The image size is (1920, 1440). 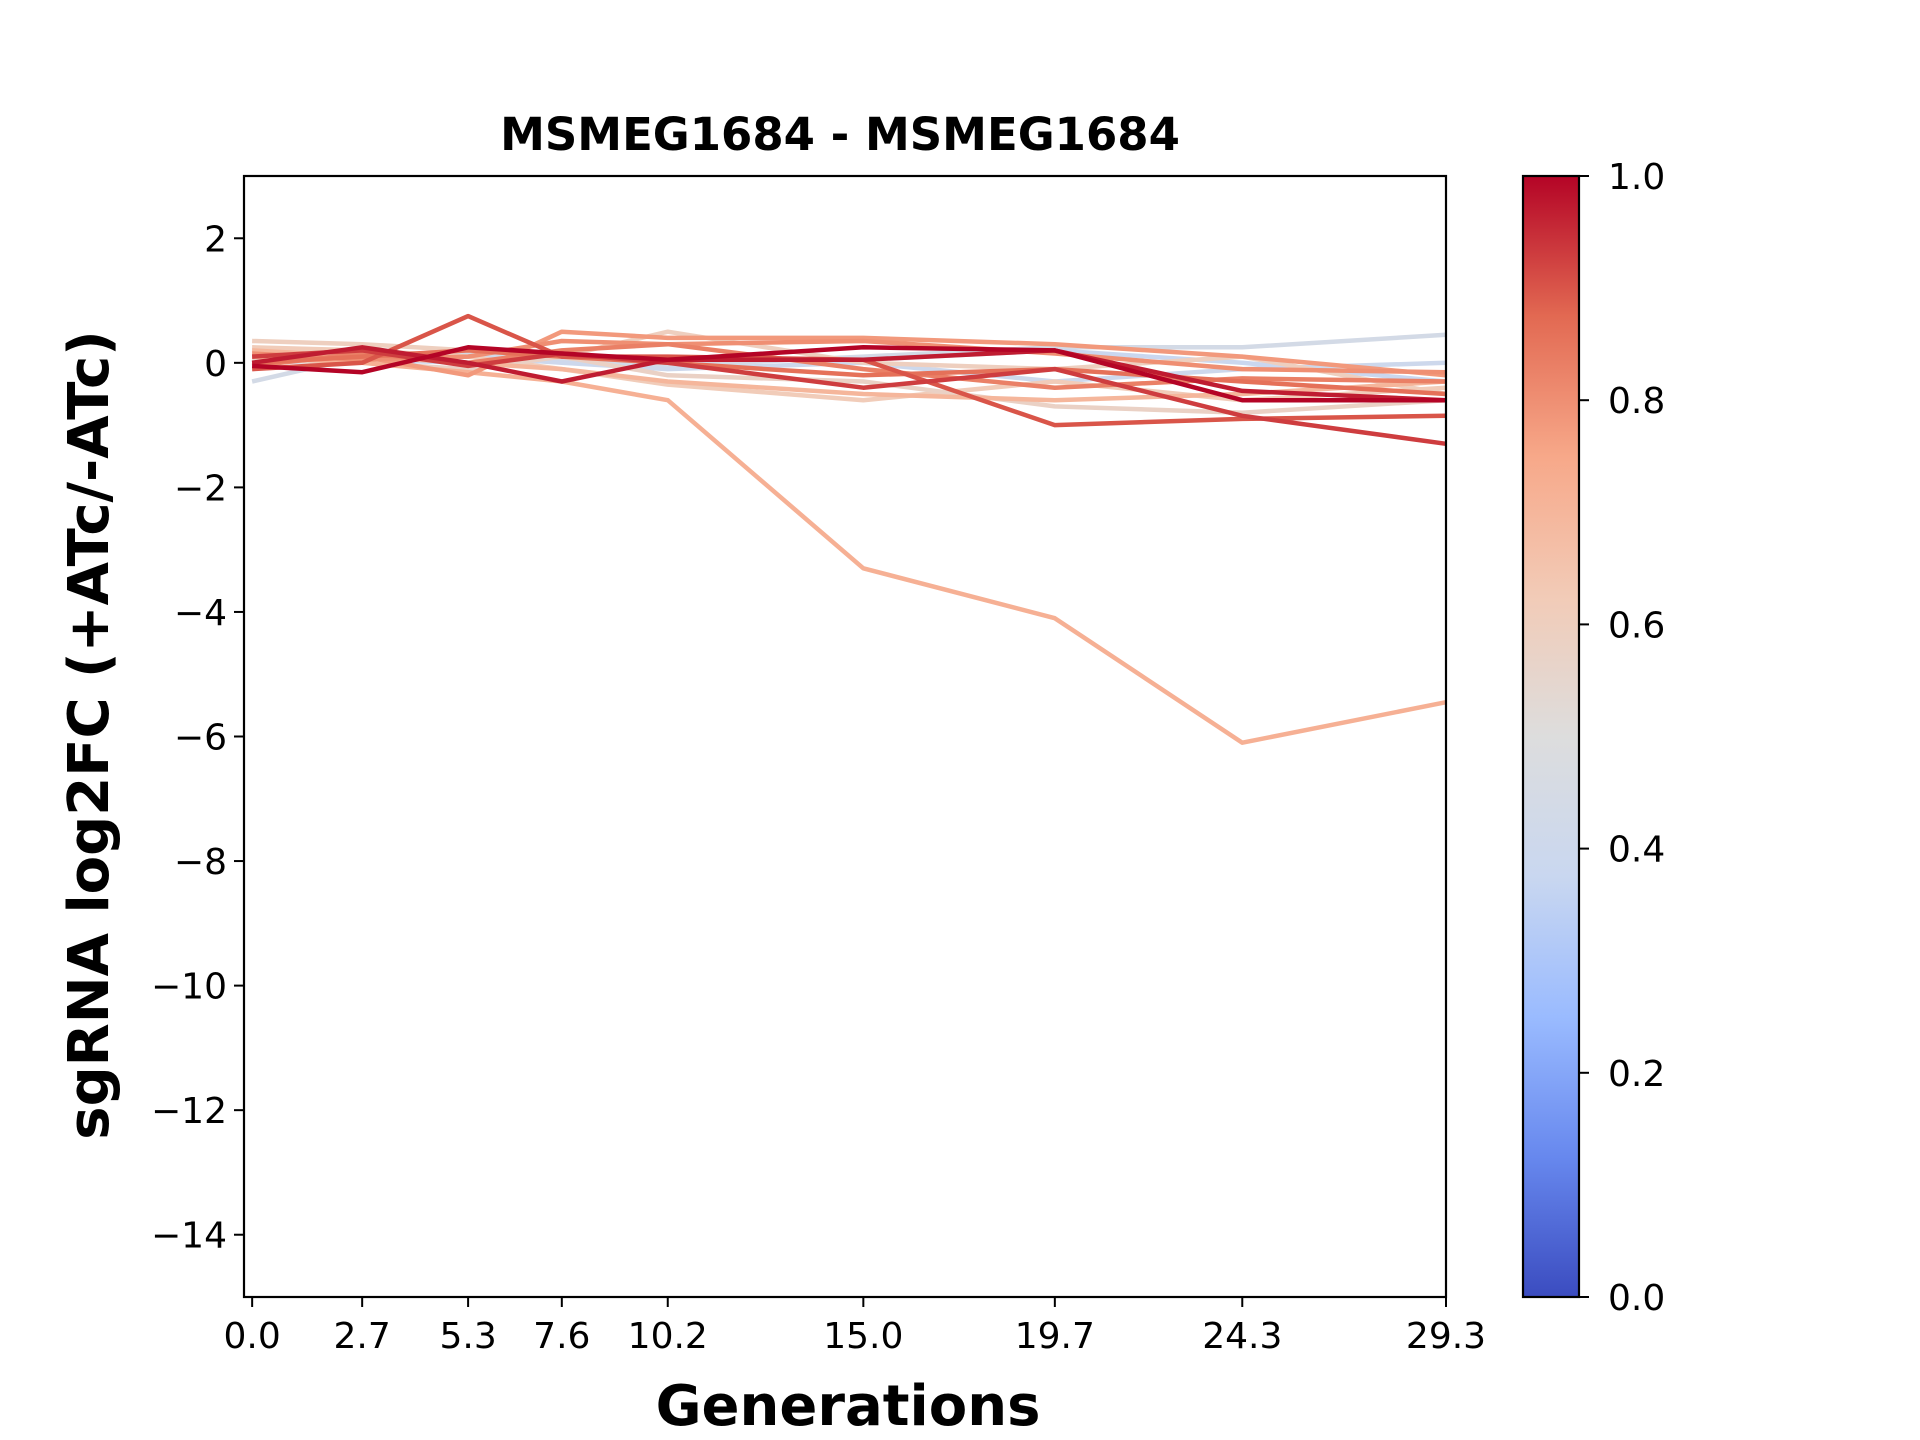 I want to click on x-tick-label: 2.7, so click(x=362, y=1336).